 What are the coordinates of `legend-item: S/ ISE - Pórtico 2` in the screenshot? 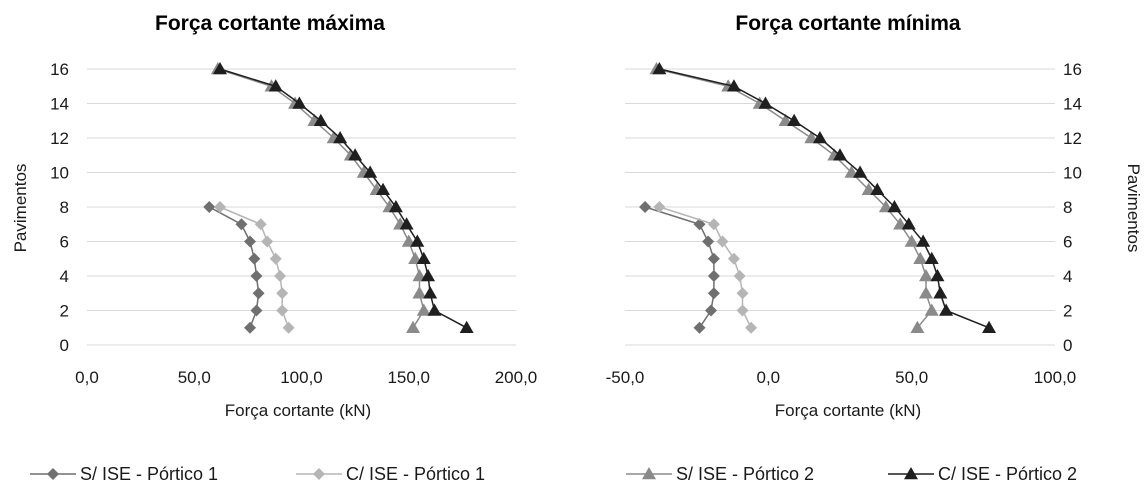 It's located at (720, 474).